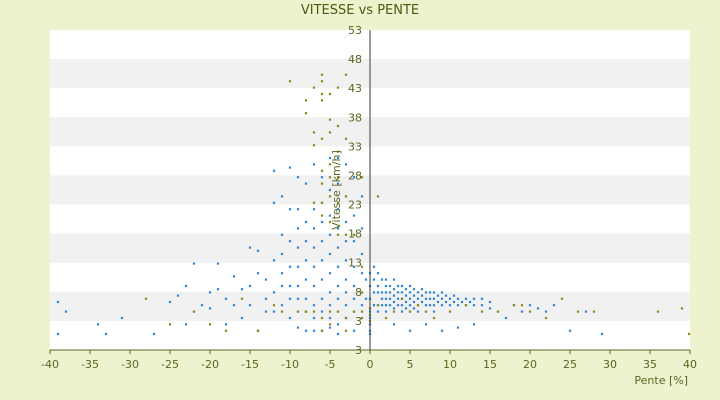 The image size is (720, 400). I want to click on x-tick-label: 15, so click(490, 364).